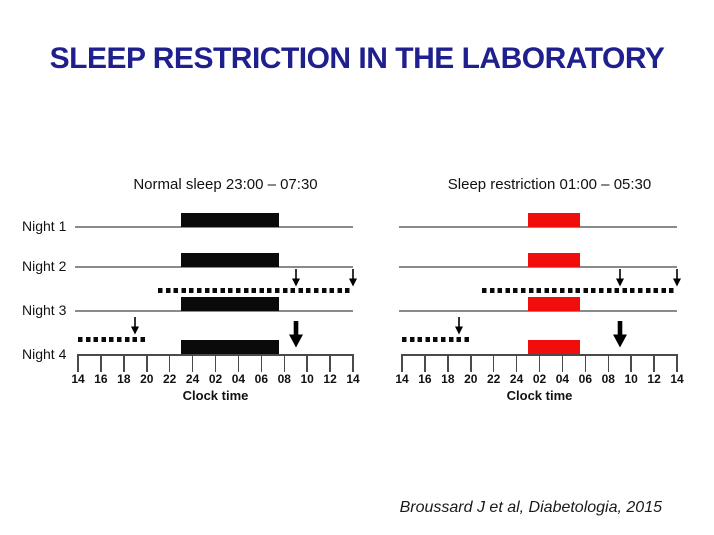 This screenshot has width=714, height=535. I want to click on chart-title: Sleep restriction 01:00 – 05:30, so click(549, 184).